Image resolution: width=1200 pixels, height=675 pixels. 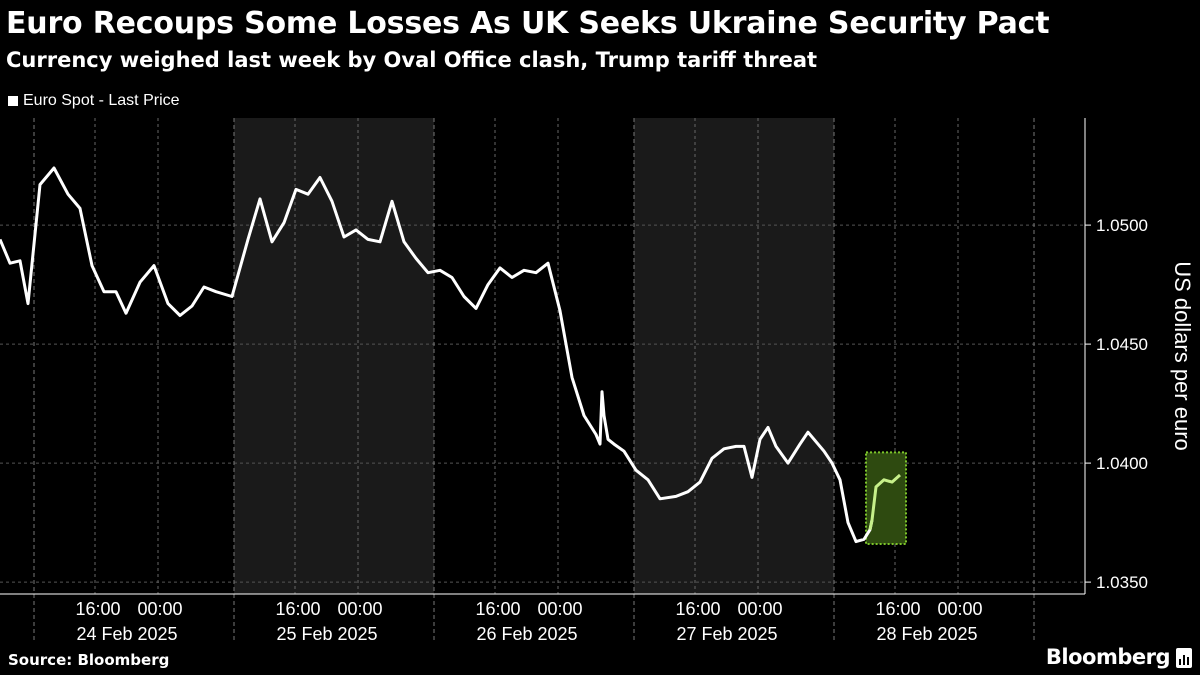 I want to click on x-day-label: 24 Feb 2025, so click(x=126, y=634).